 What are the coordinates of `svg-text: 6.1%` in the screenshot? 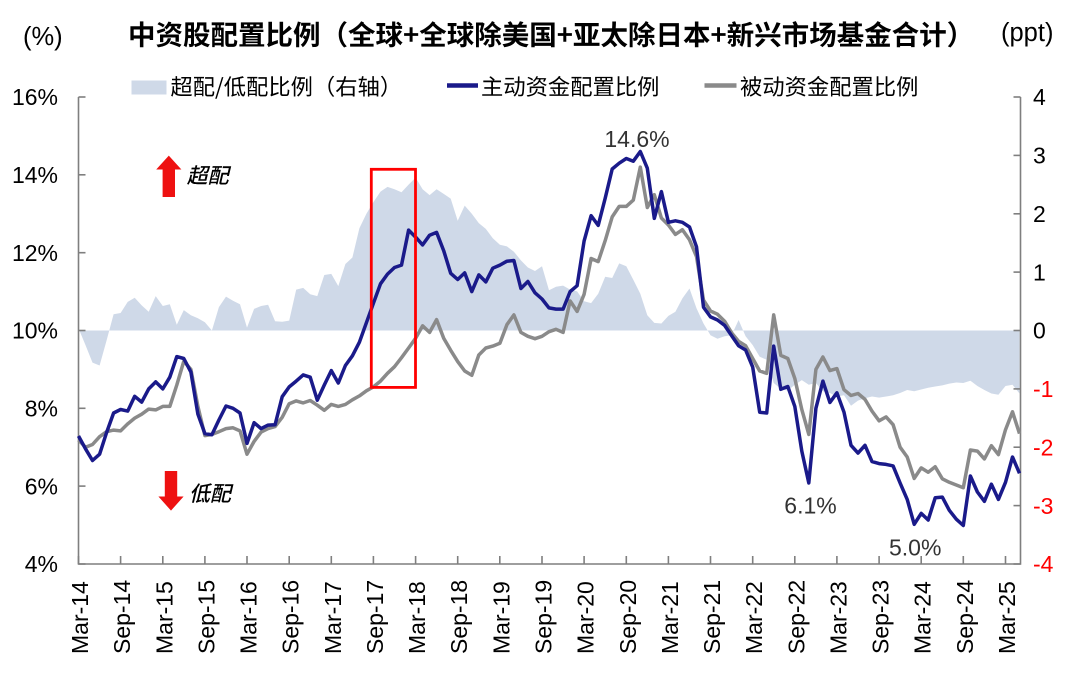 It's located at (810, 506).